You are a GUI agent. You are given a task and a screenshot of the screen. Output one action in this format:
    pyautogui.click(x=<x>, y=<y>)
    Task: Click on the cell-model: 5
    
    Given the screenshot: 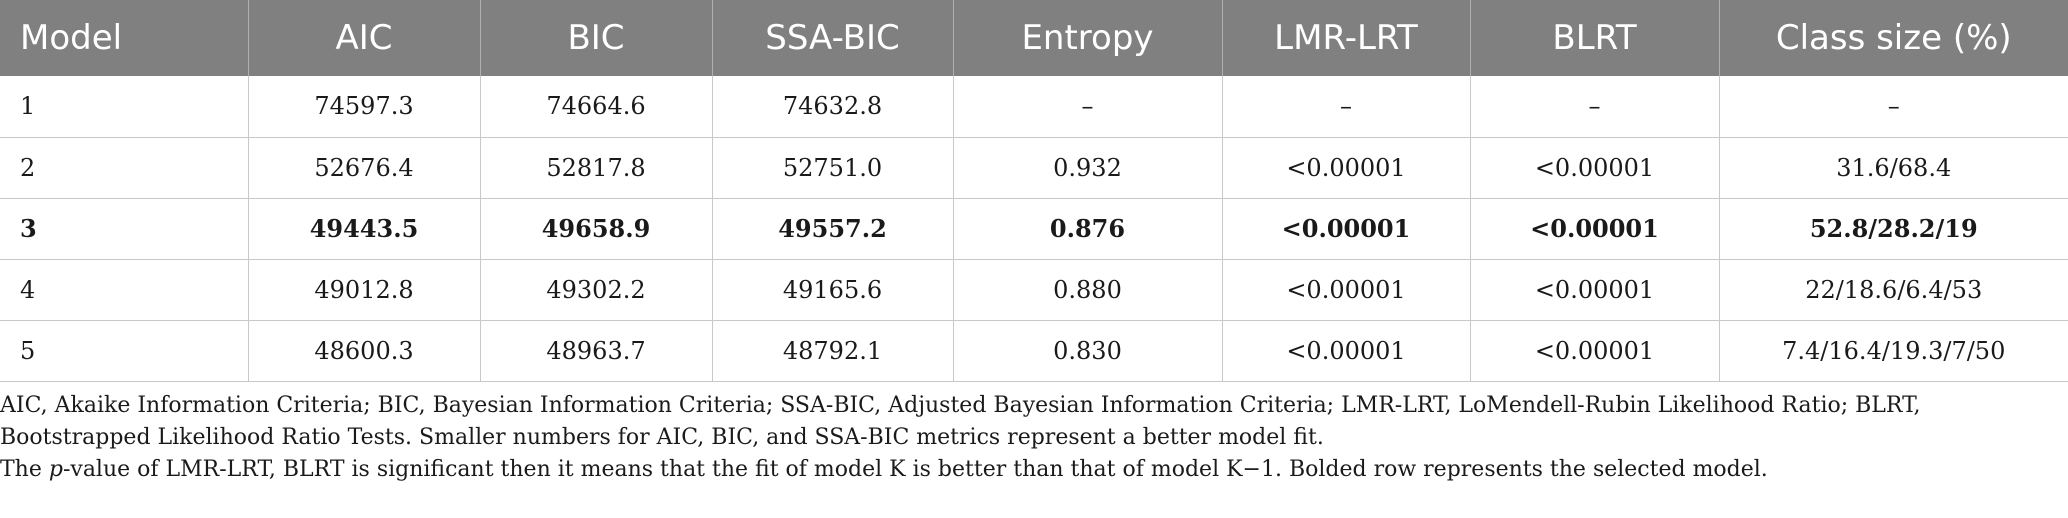 What is the action you would take?
    pyautogui.click(x=124, y=351)
    